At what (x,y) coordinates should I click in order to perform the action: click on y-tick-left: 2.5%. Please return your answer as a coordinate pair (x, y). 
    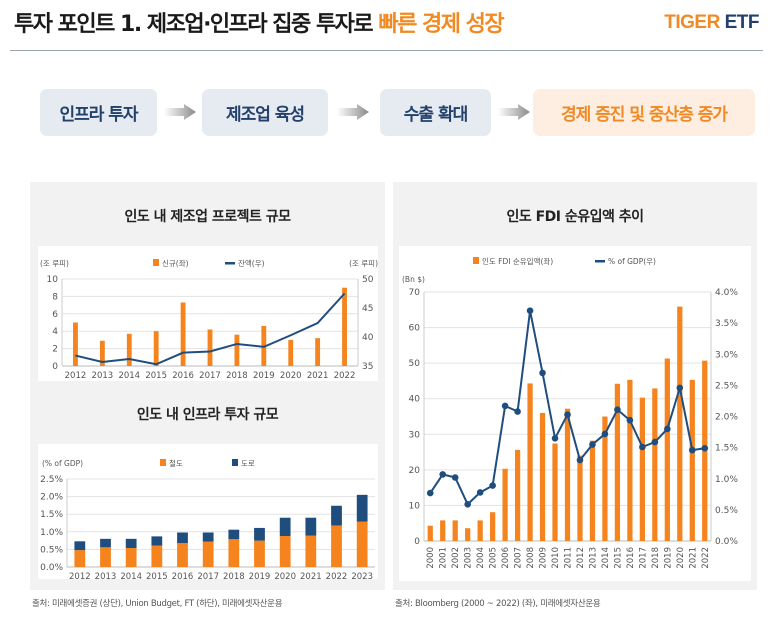
    Looking at the image, I should click on (51, 480).